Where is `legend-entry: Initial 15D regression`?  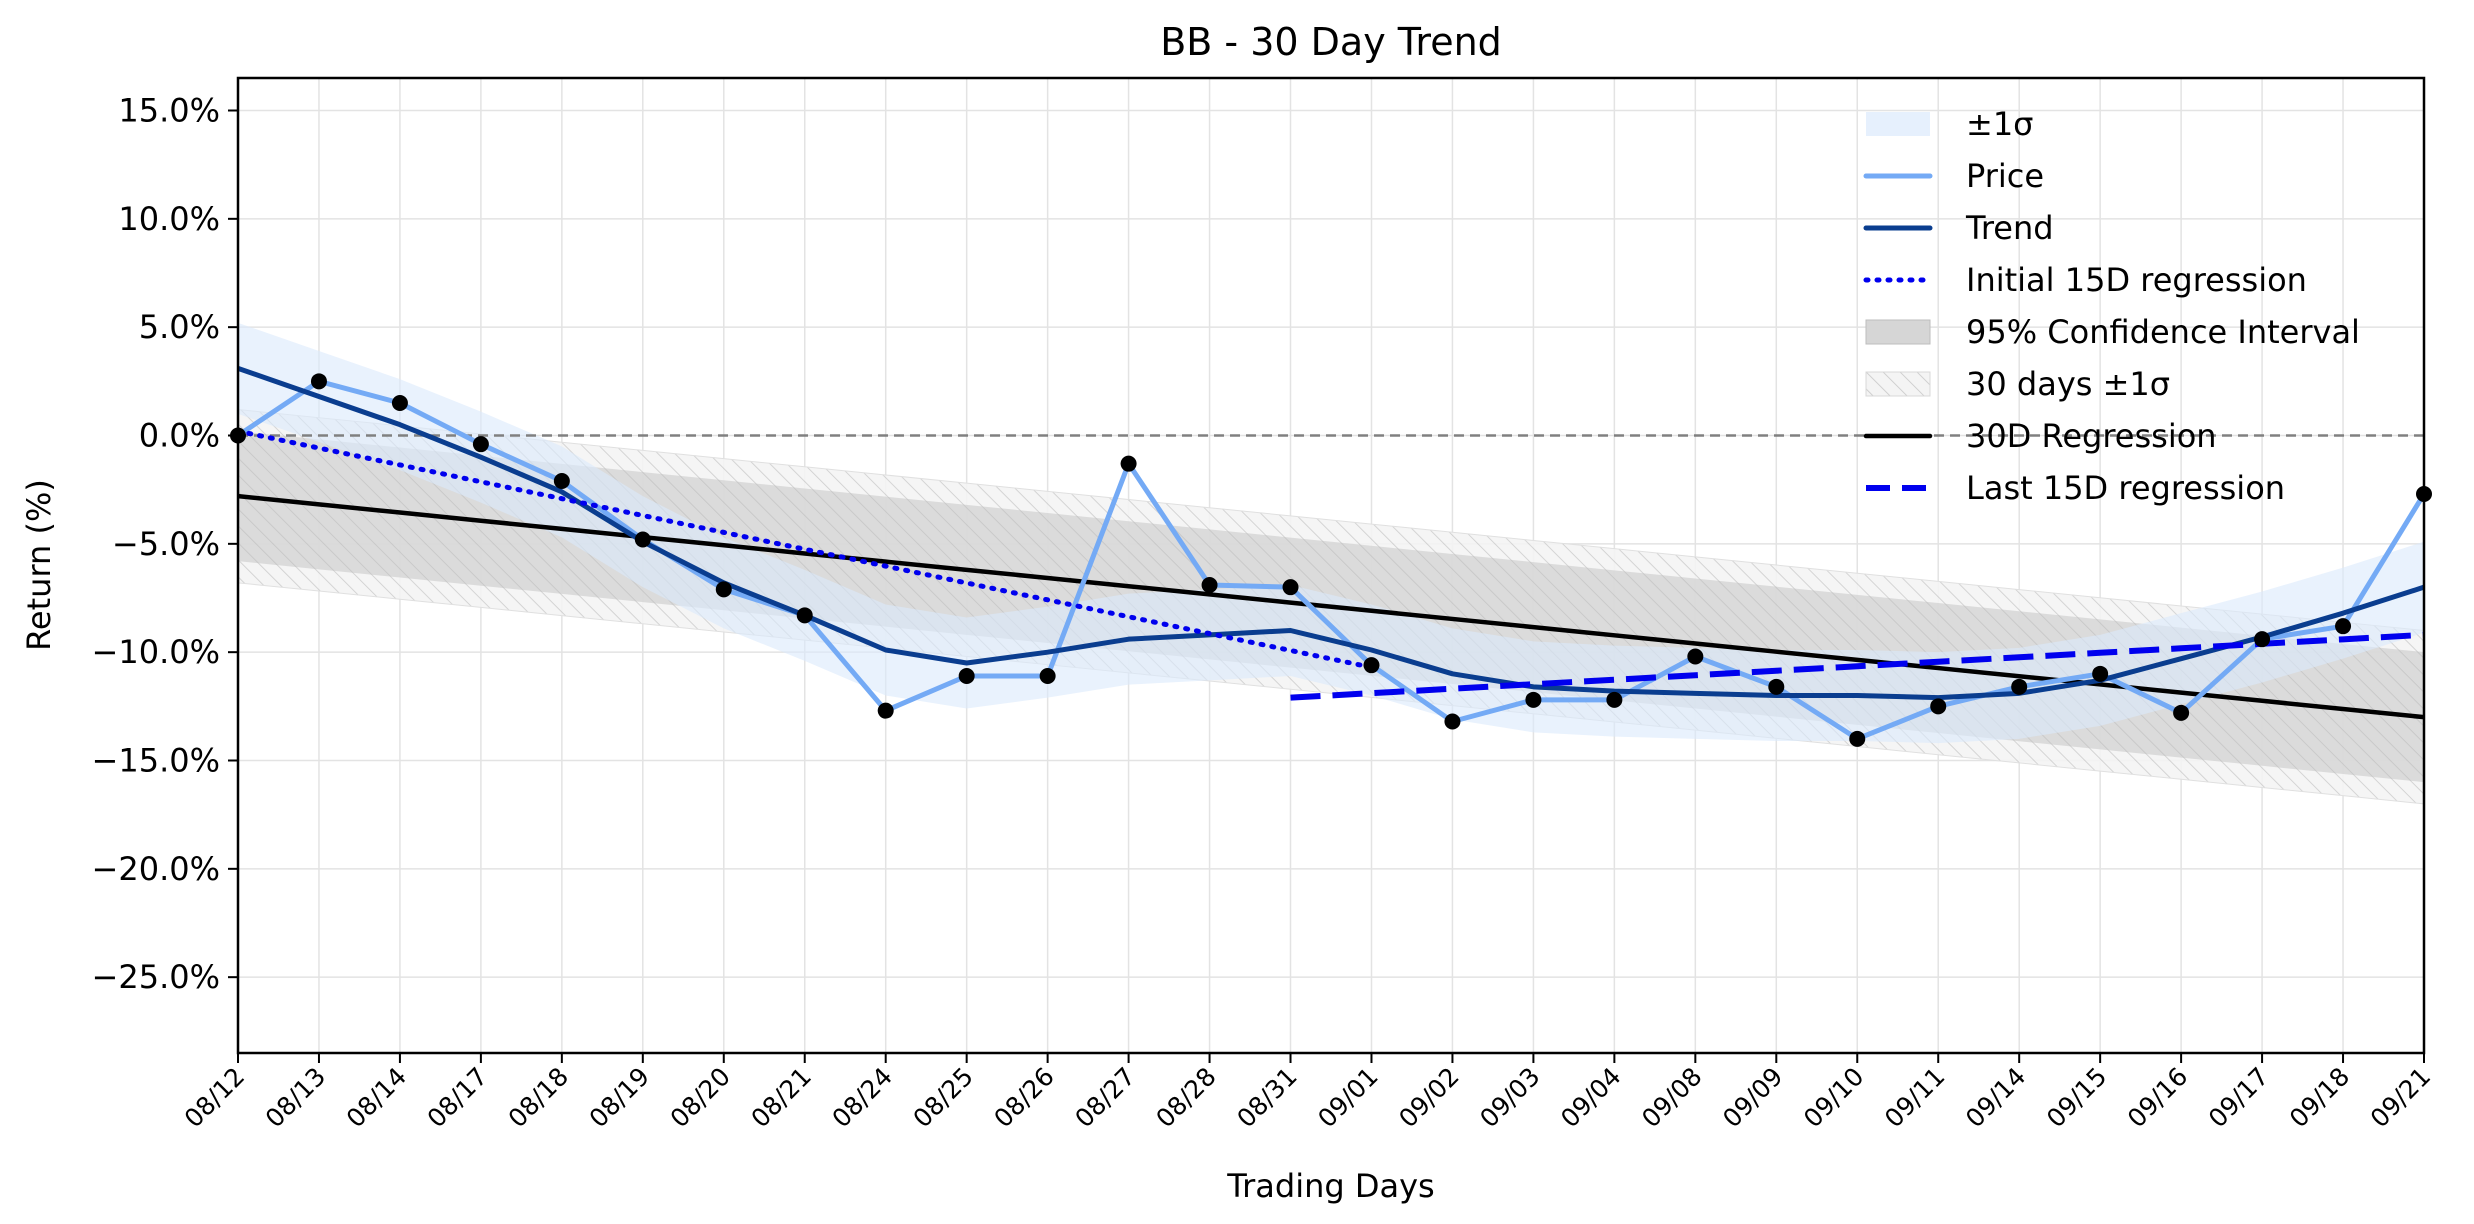 legend-entry: Initial 15D regression is located at coordinates (2085, 280).